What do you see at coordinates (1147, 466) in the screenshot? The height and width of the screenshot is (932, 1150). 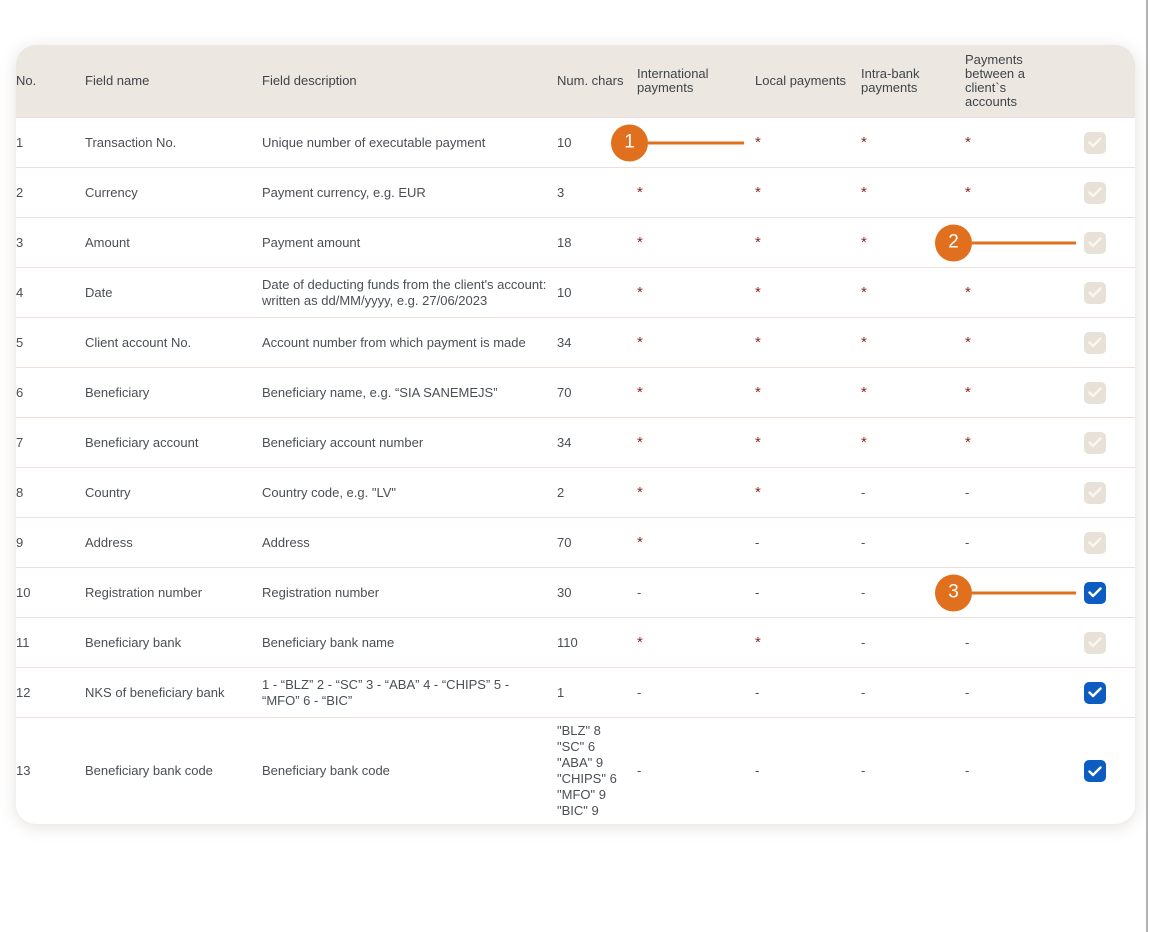 I see `window-right-border` at bounding box center [1147, 466].